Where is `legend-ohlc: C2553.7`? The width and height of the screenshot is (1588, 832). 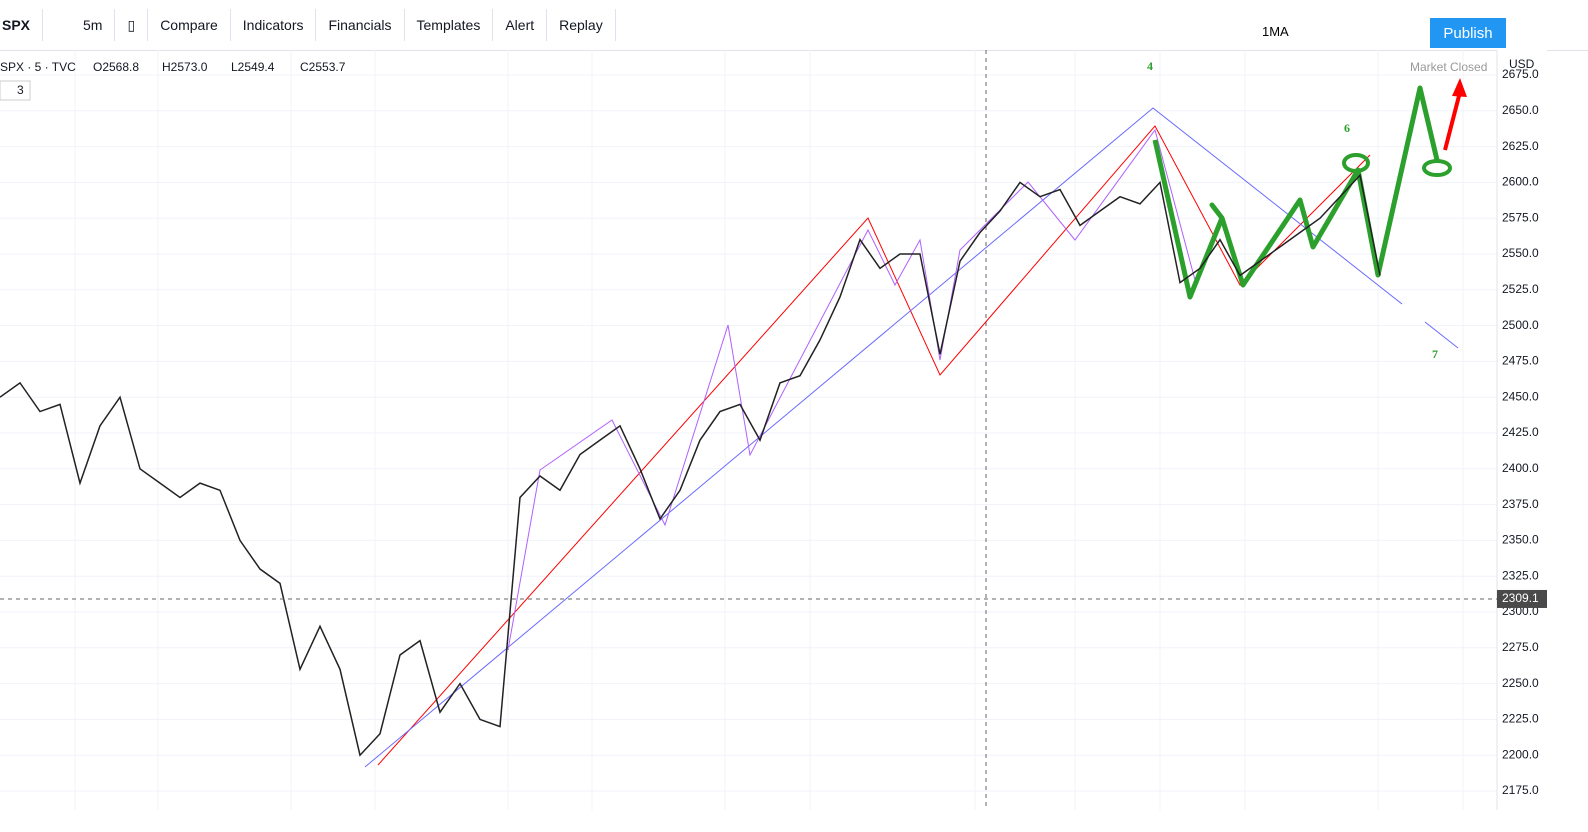
legend-ohlc: C2553.7 is located at coordinates (323, 67).